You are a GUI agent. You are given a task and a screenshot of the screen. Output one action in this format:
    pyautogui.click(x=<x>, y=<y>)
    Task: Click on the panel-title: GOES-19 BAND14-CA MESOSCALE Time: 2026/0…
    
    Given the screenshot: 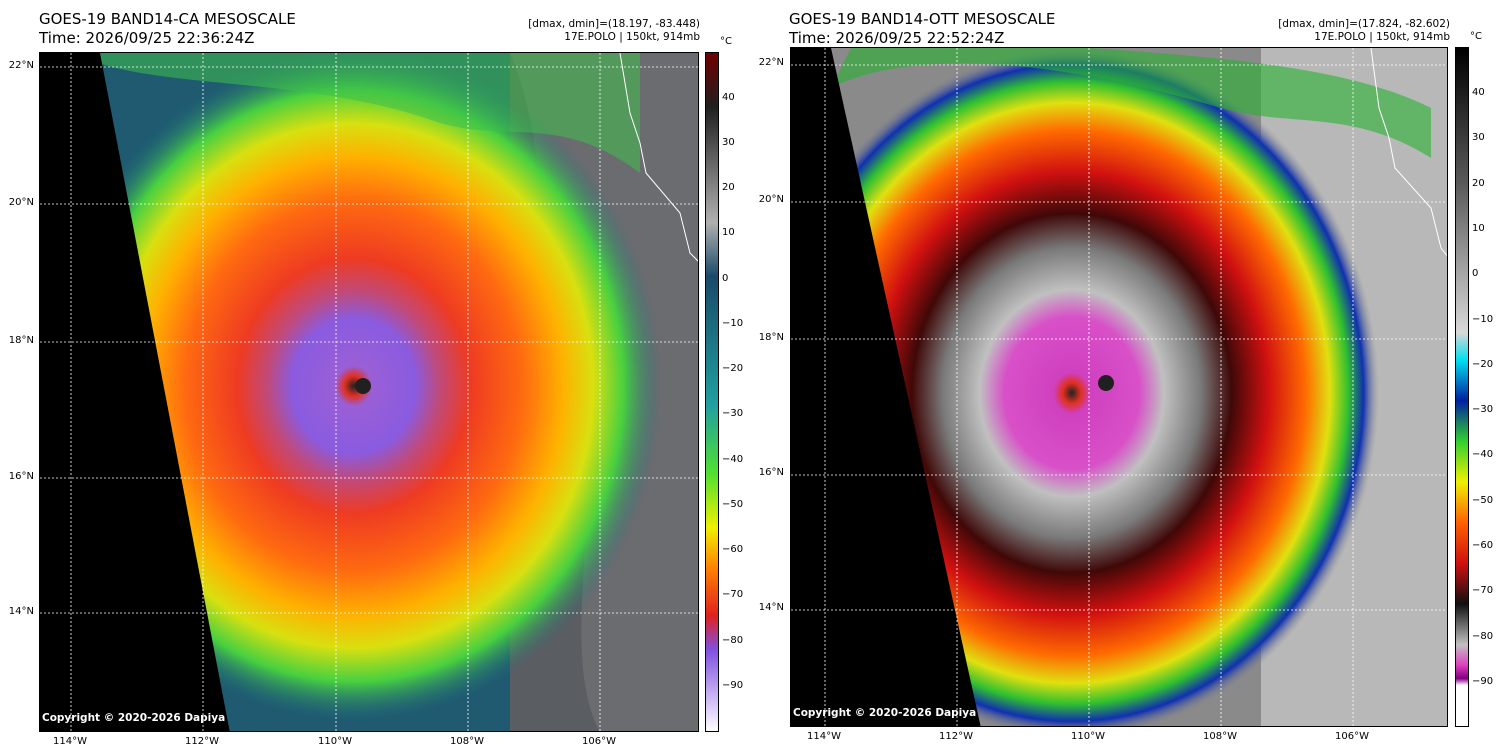 What is the action you would take?
    pyautogui.click(x=167, y=29)
    